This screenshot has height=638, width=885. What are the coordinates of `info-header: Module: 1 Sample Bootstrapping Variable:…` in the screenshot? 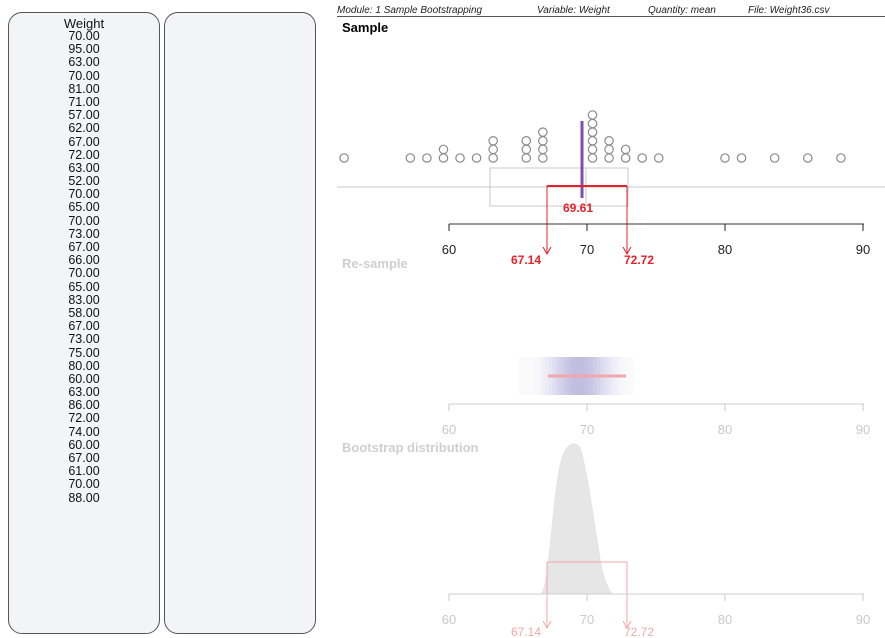 It's located at (611, 16).